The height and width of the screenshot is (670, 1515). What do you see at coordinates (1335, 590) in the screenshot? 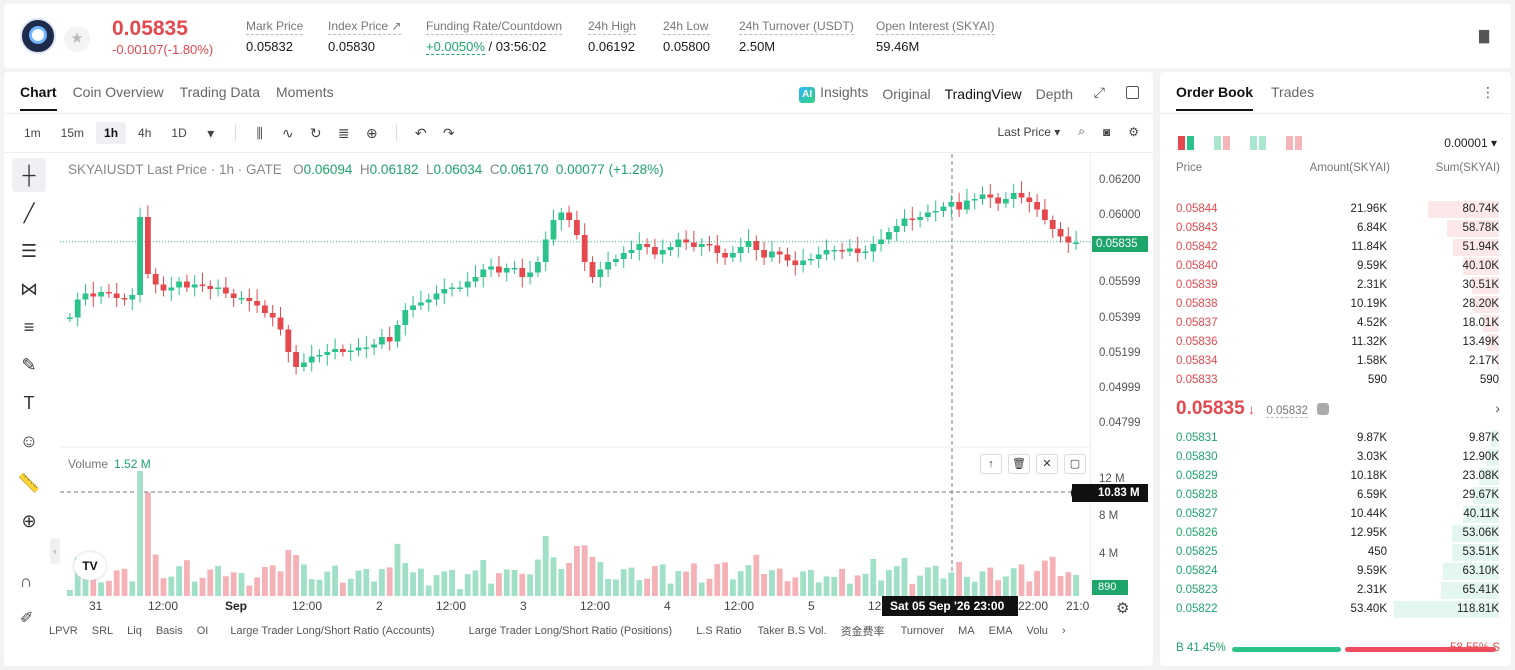
I see `orderbook-row: 0.05823 2.31K 65.41K` at bounding box center [1335, 590].